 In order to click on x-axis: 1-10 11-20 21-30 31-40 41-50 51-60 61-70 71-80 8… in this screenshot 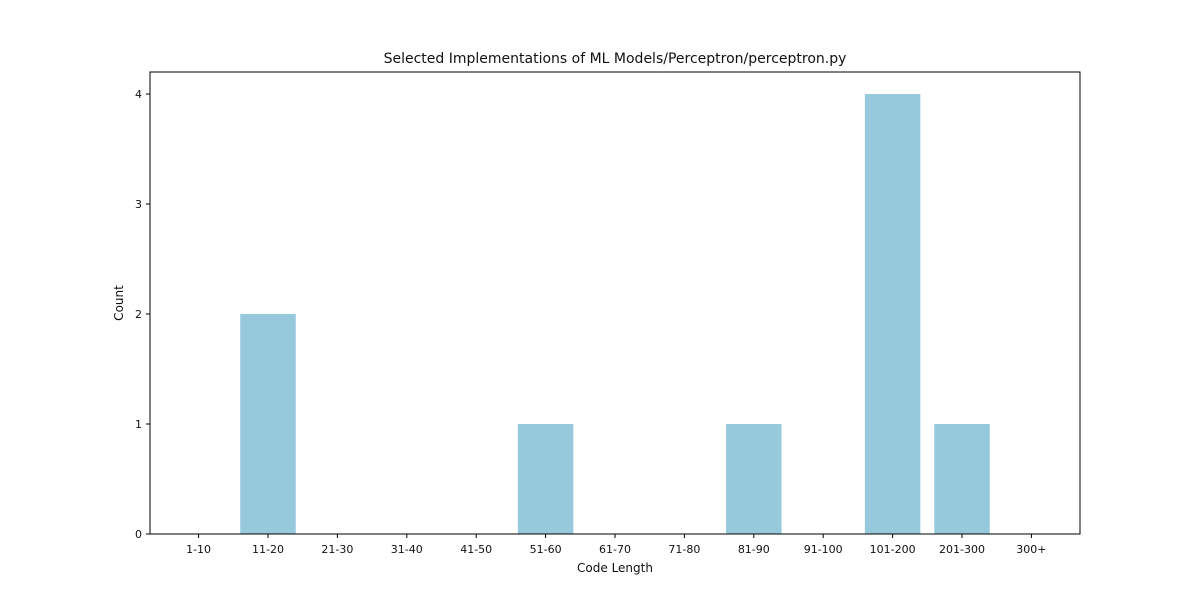, I will do `click(616, 545)`.